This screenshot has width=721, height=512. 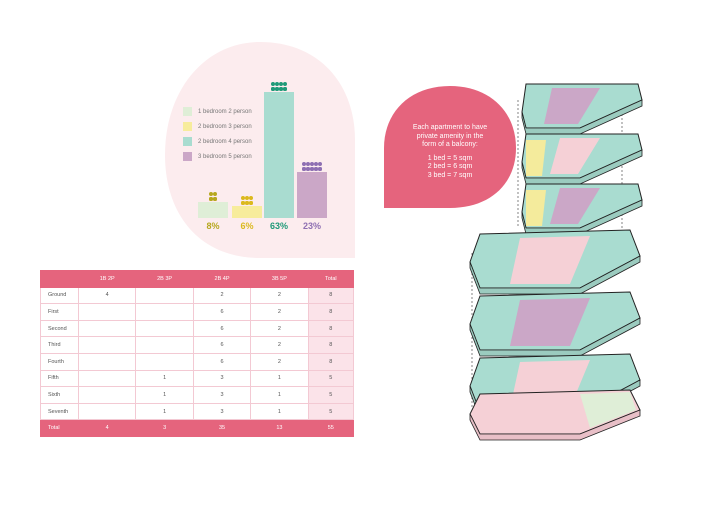 What do you see at coordinates (331, 428) in the screenshot?
I see `footer-cell: 55` at bounding box center [331, 428].